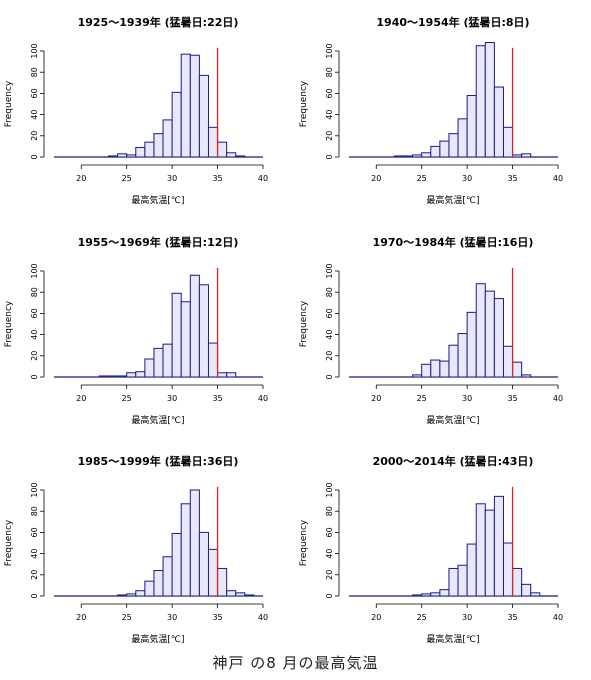  I want to click on y-tick-label: 100, so click(329, 50).